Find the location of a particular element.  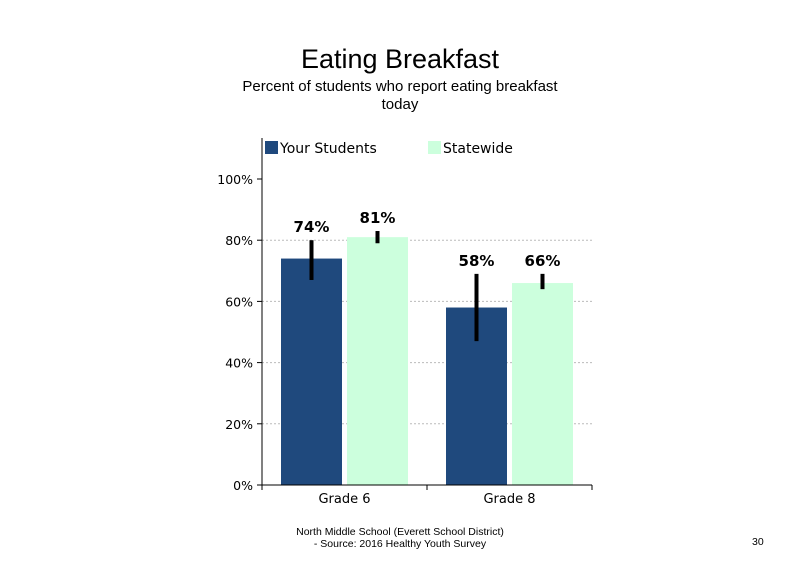

chart-title: Eating Breakfast is located at coordinates (400, 59).